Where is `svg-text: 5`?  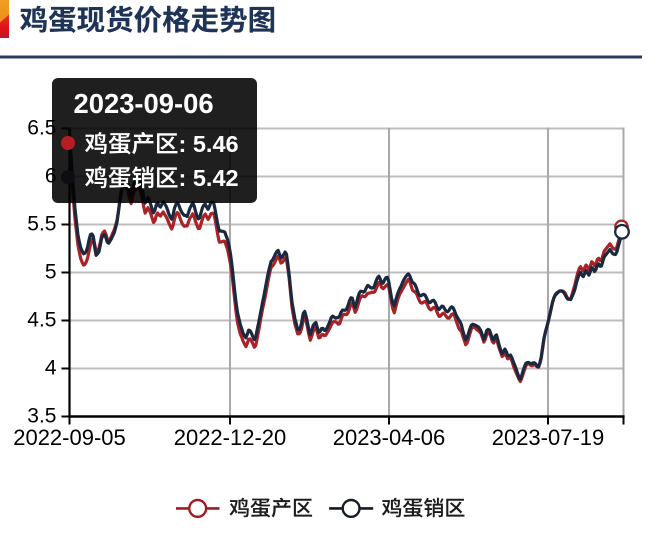
svg-text: 5 is located at coordinates (51, 272).